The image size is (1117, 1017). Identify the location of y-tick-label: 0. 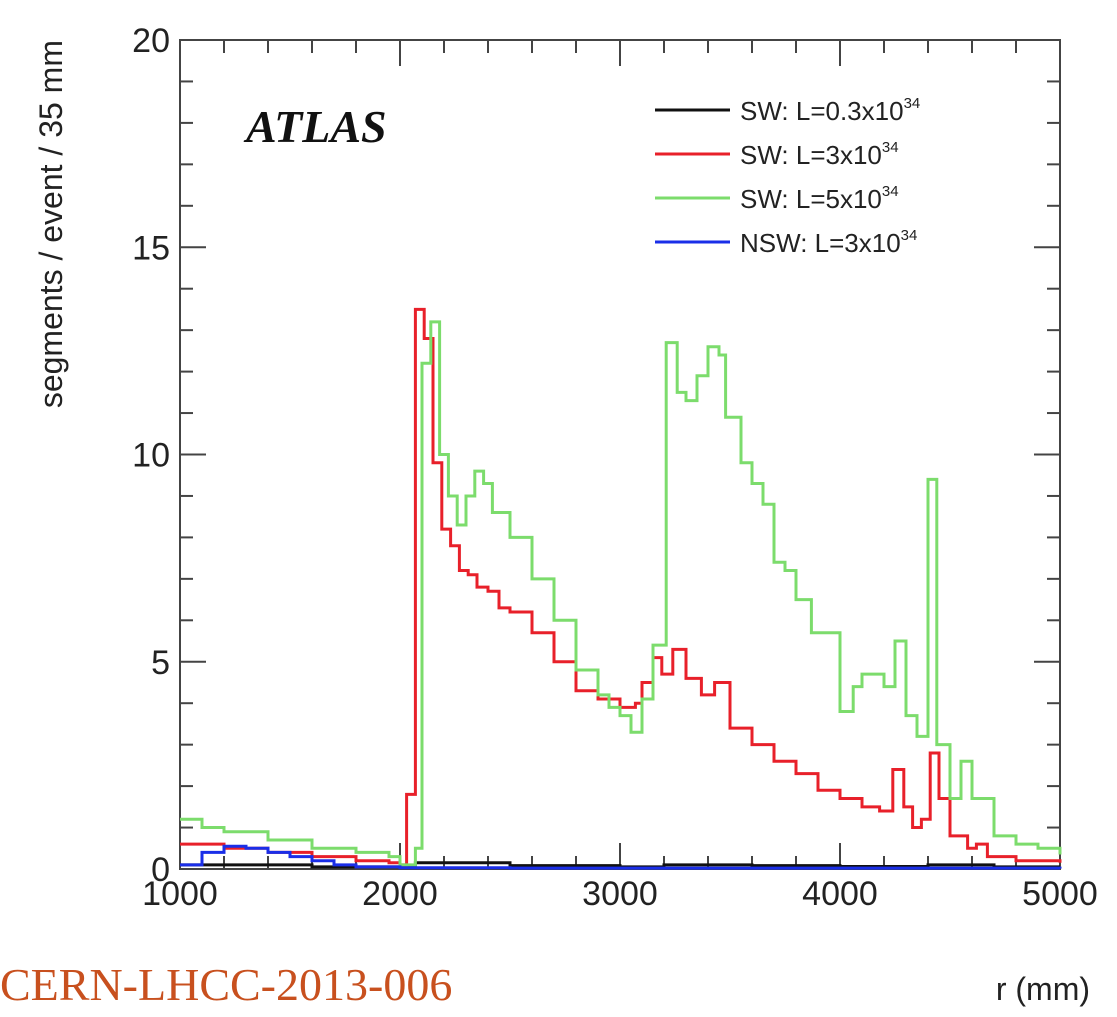
(160, 870).